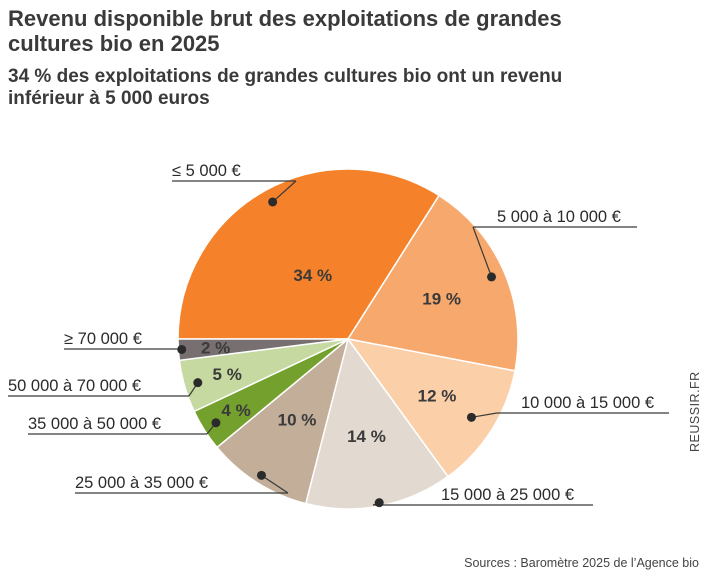  I want to click on legend-label: 35 000 à 50 000 €, so click(94, 424).